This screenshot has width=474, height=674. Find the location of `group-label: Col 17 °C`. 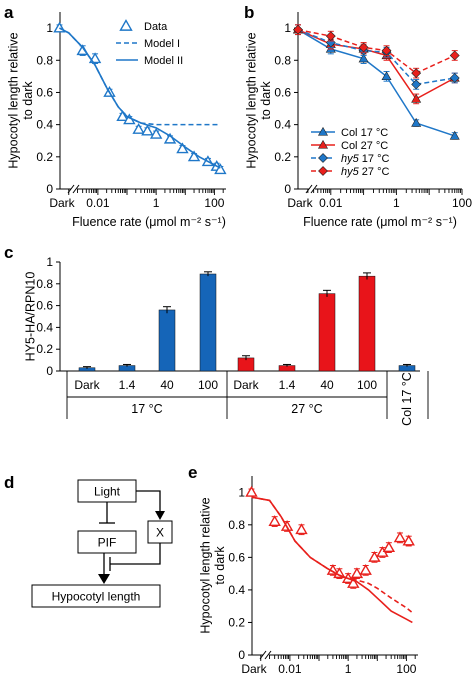

group-label: Col 17 °C is located at coordinates (407, 399).